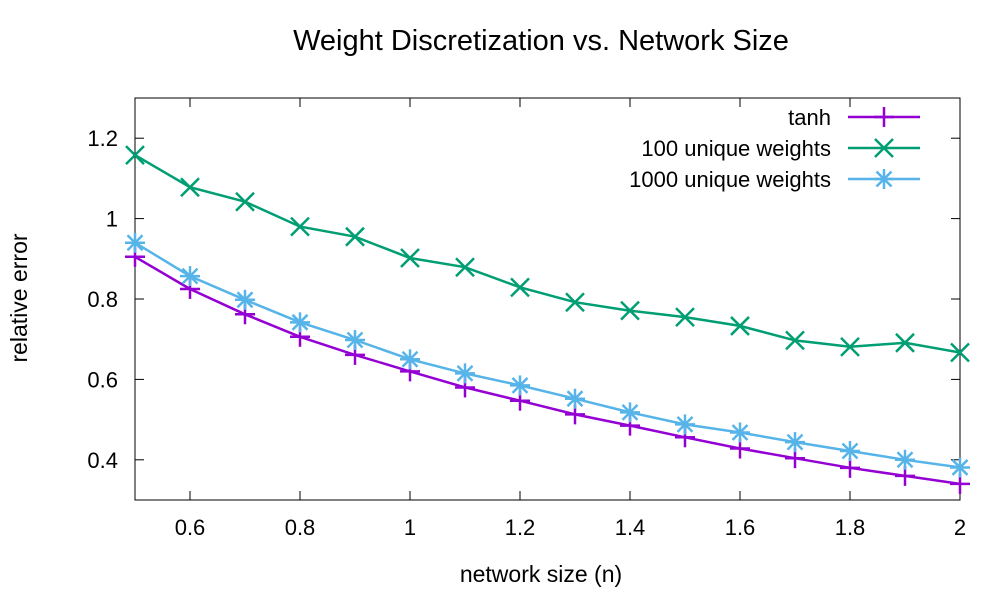 This screenshot has height=600, width=1000. Describe the element at coordinates (630, 527) in the screenshot. I see `x-tick-label: 1.4` at that location.